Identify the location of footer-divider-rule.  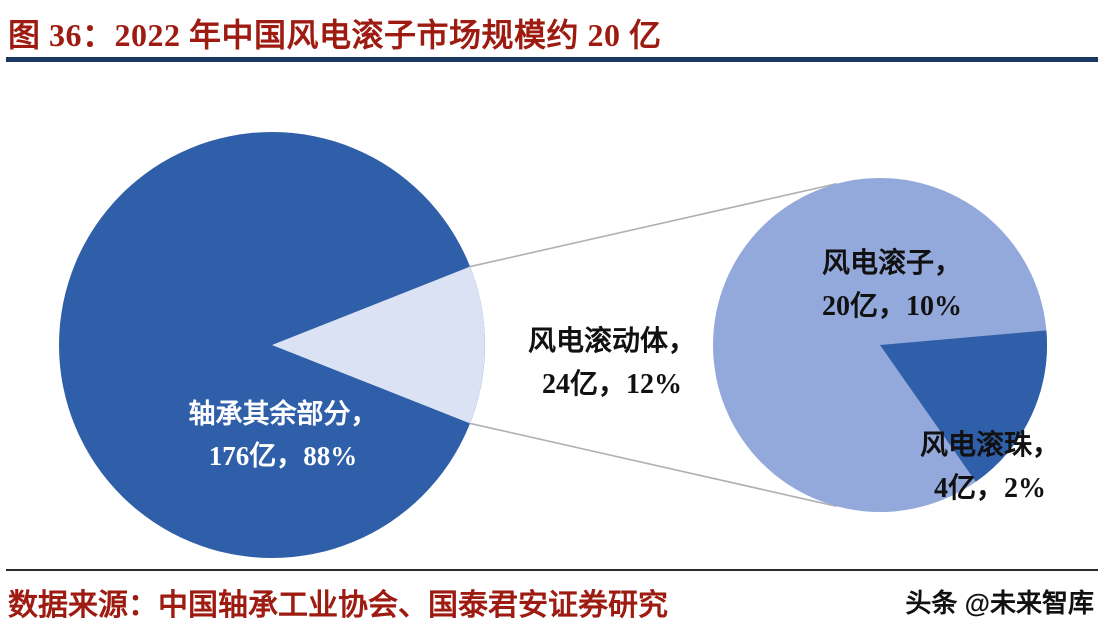
(552, 570).